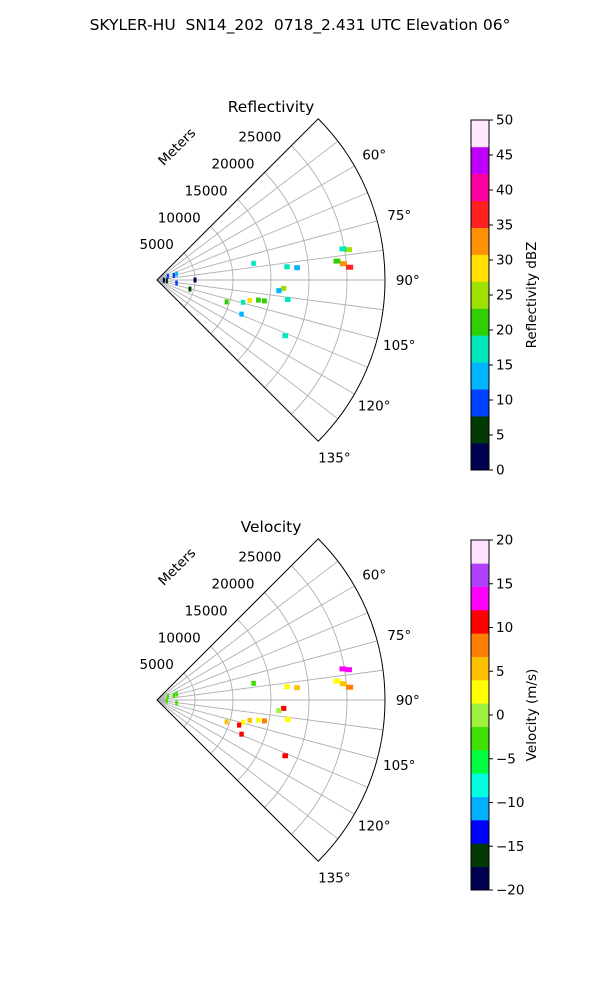 This screenshot has height=1000, width=600. Describe the element at coordinates (334, 458) in the screenshot. I see `azimuth-tick-label: 135°` at that location.